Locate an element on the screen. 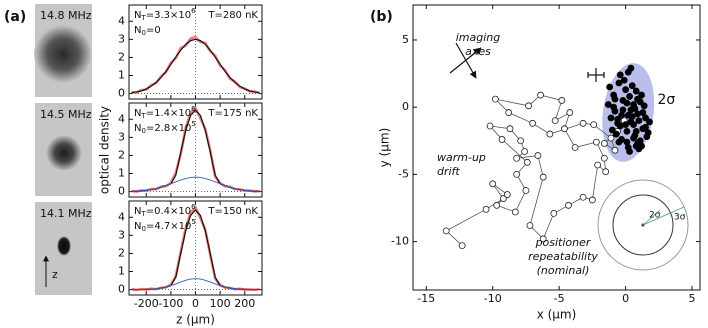 This screenshot has width=708, height=328. annotation: drift is located at coordinates (448, 171).